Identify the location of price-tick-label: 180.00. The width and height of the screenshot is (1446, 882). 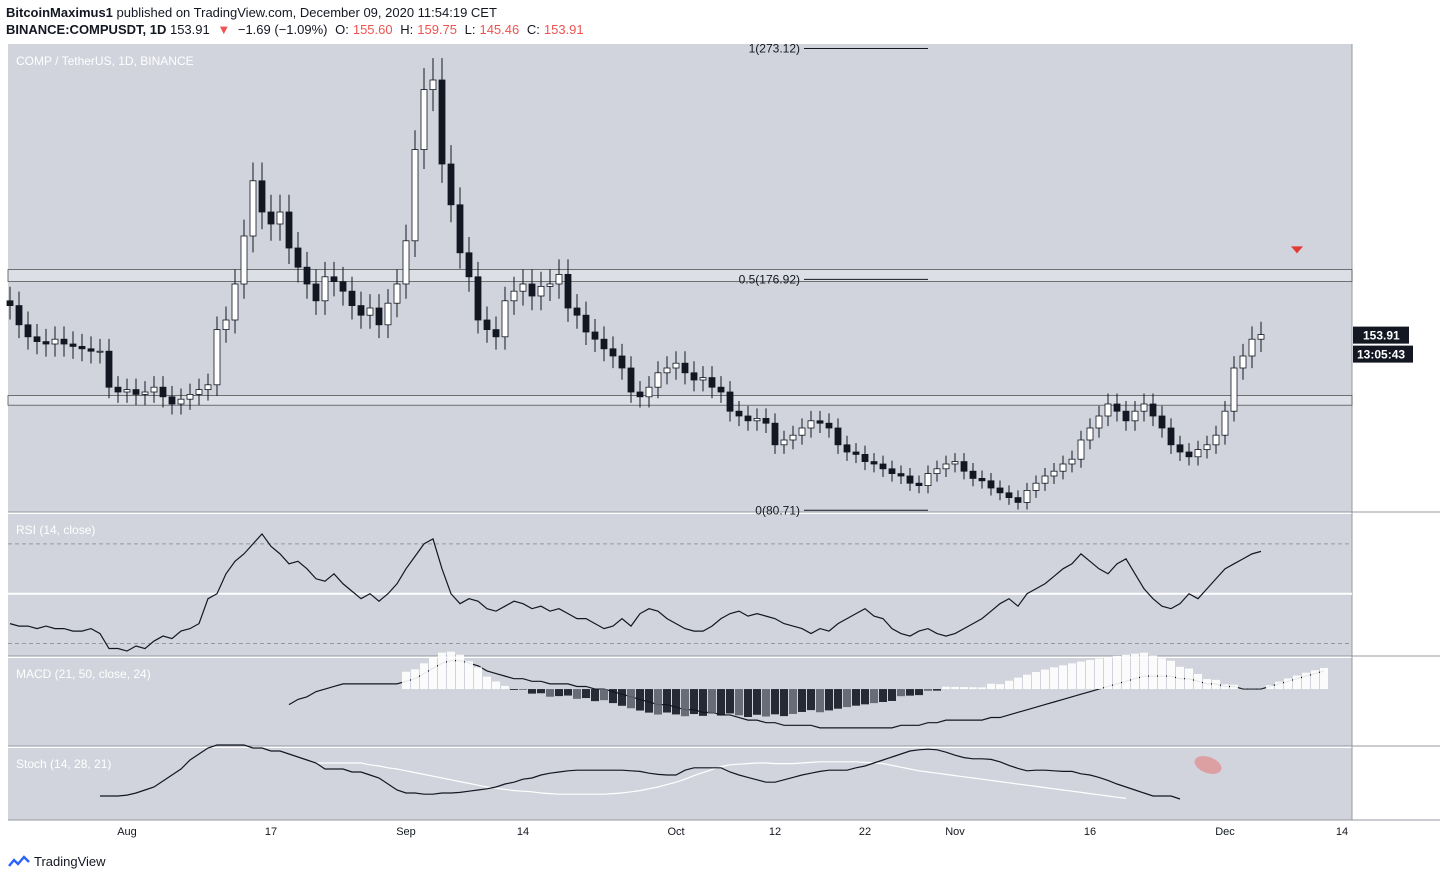
(1376, 272).